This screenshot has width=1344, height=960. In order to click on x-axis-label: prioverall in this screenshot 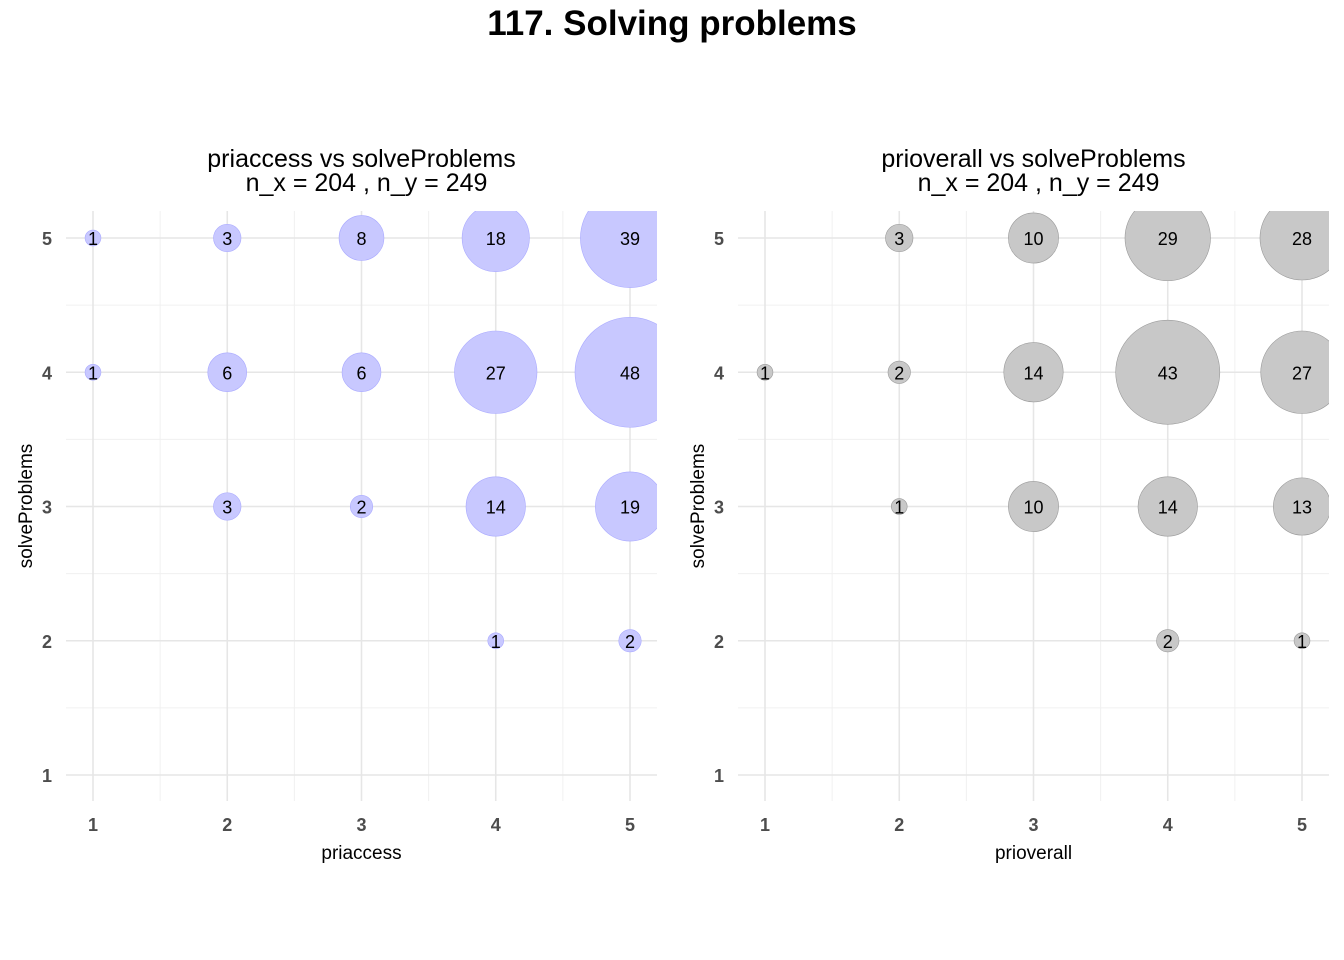, I will do `click(1033, 853)`.